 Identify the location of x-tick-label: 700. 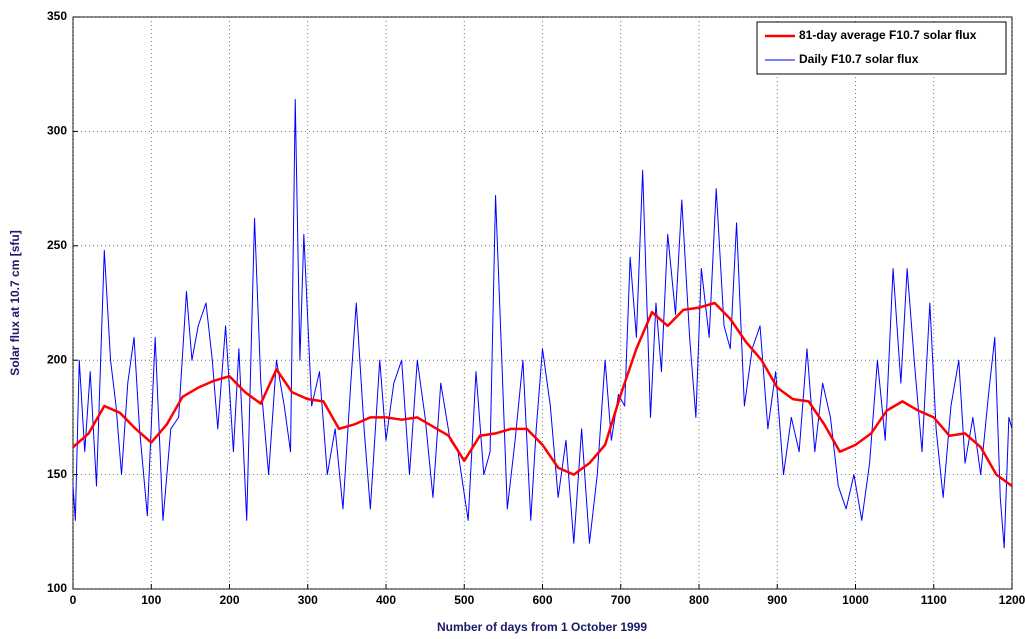
(621, 600).